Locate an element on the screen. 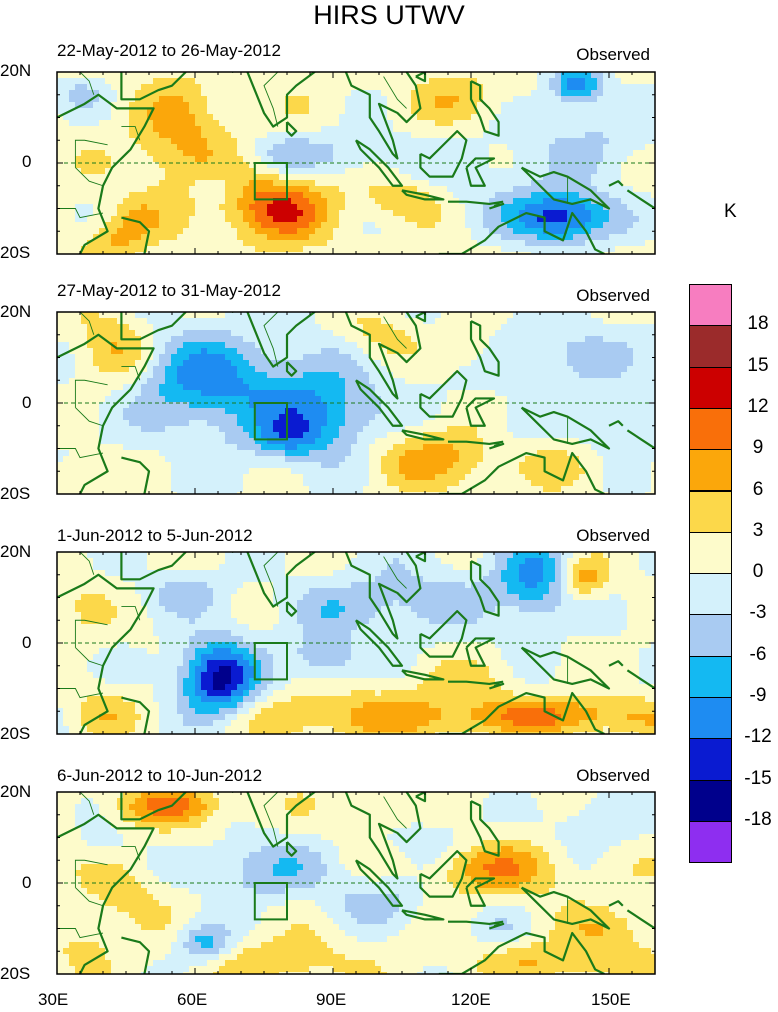 Image resolution: width=778 pixels, height=1012 pixels. coastline is located at coordinates (291, 129).